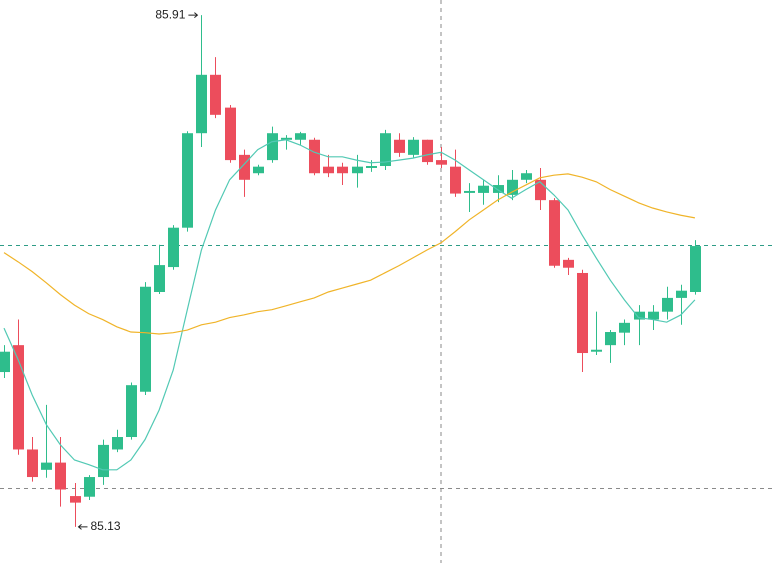  I want to click on high-annotation: 85.91, so click(170, 14).